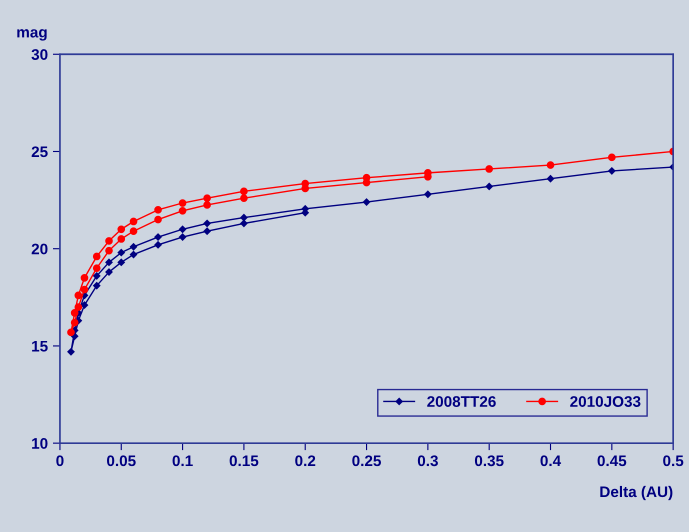  Describe the element at coordinates (121, 460) in the screenshot. I see `x-tick-label: 0.05` at that location.